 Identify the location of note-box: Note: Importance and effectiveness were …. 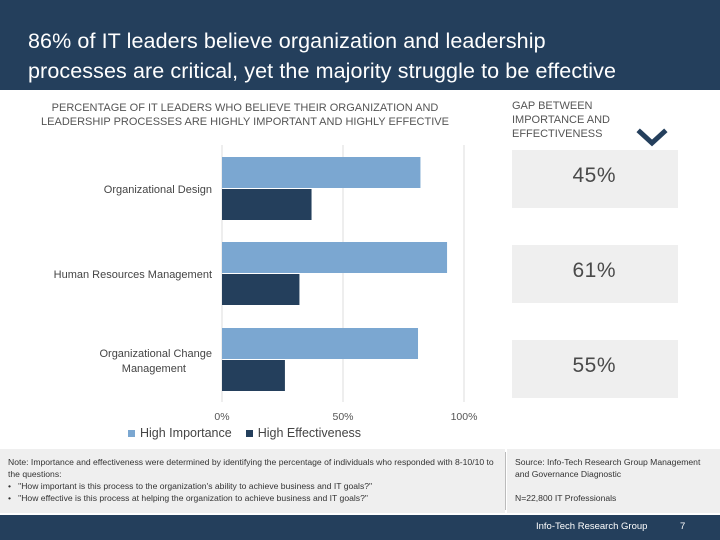
(252, 481).